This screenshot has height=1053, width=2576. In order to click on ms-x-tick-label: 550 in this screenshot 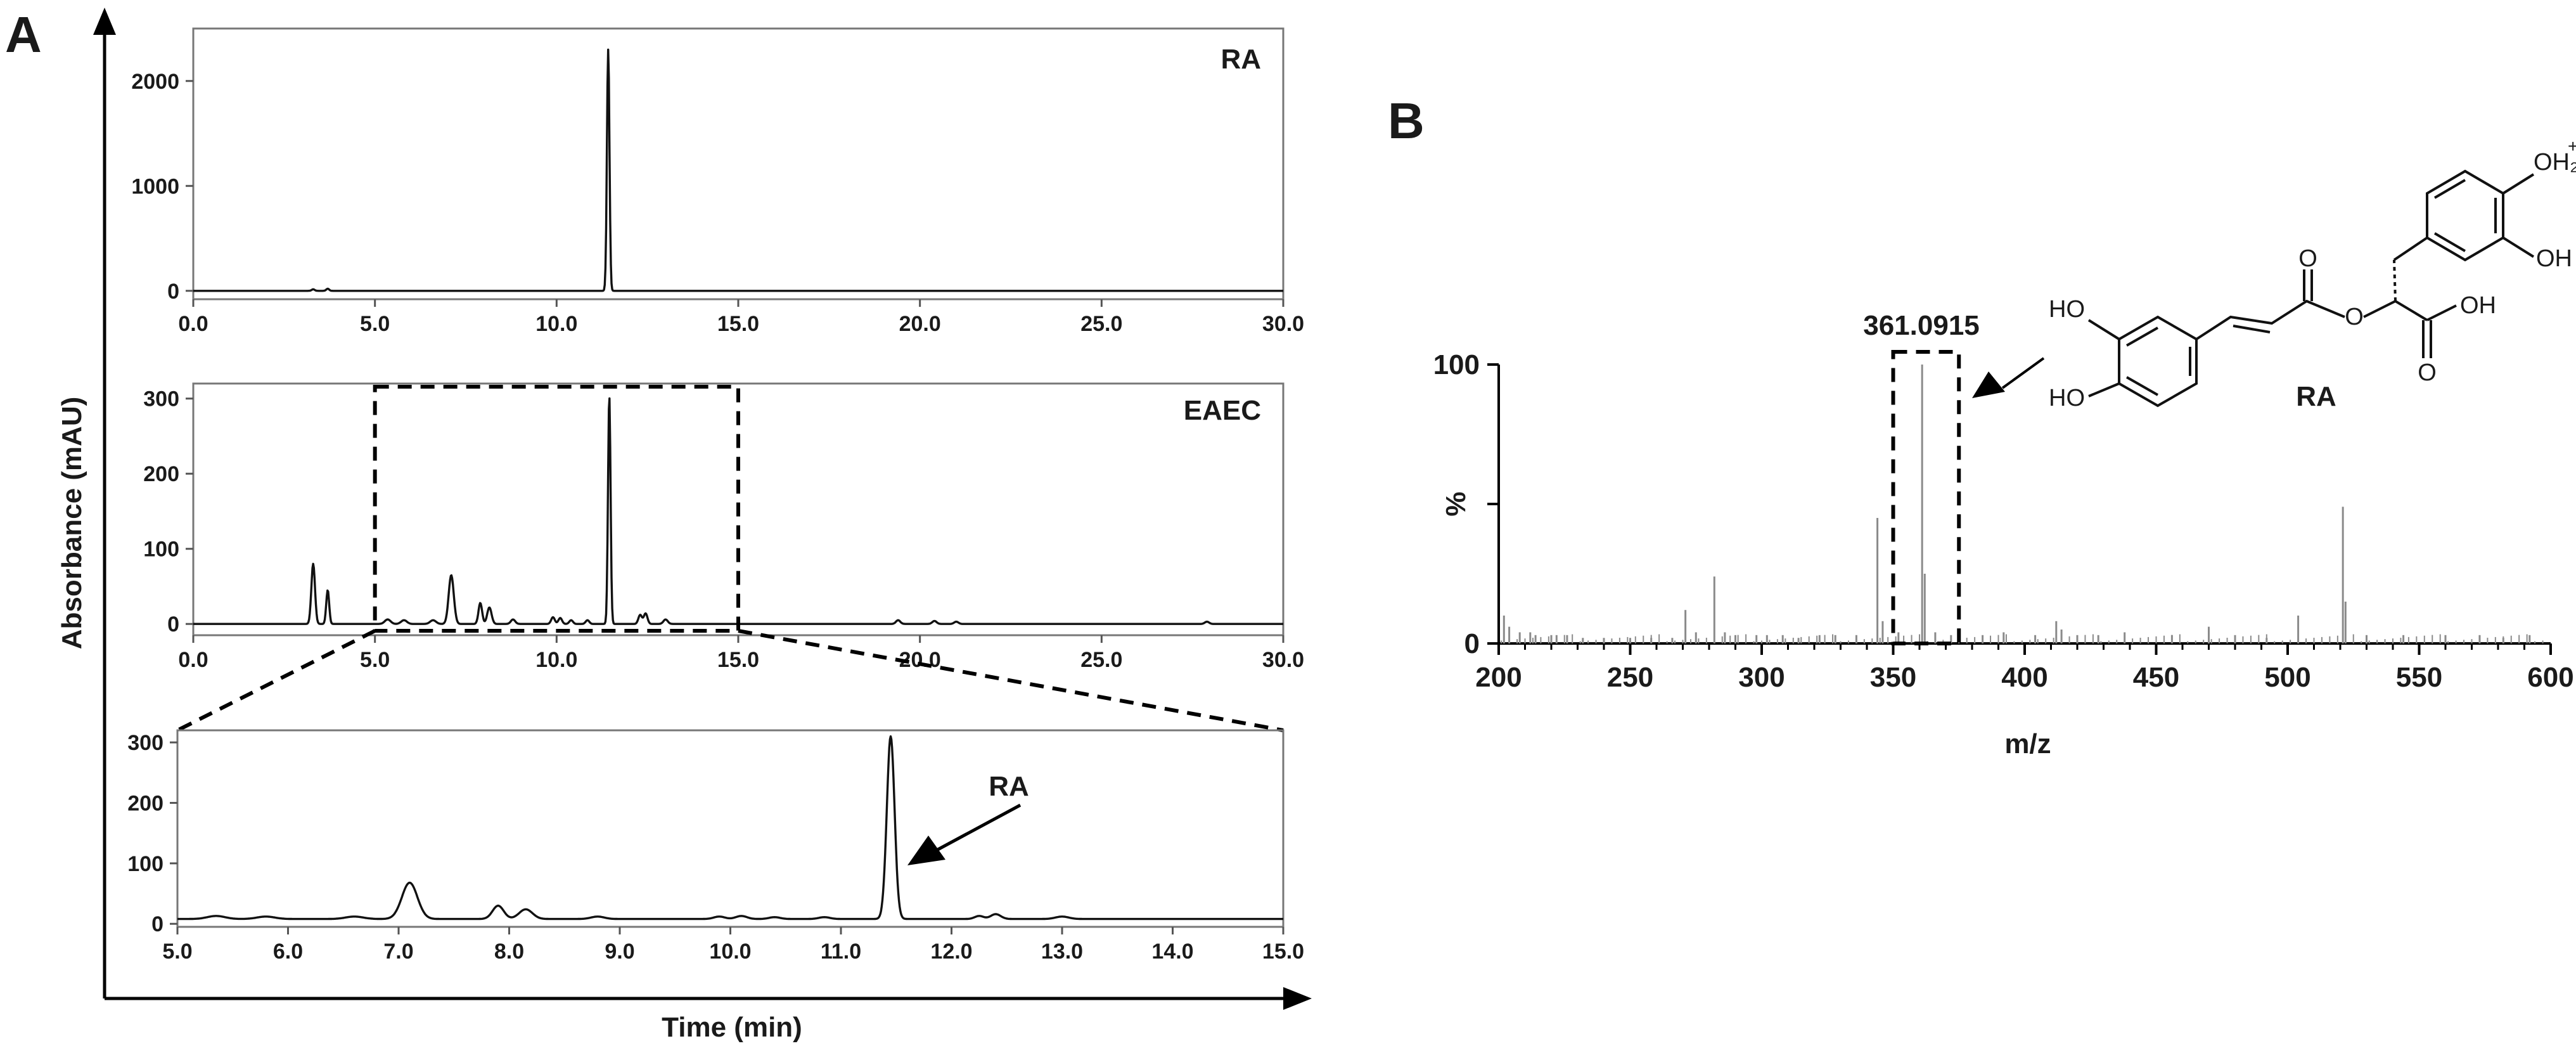, I will do `click(2419, 678)`.